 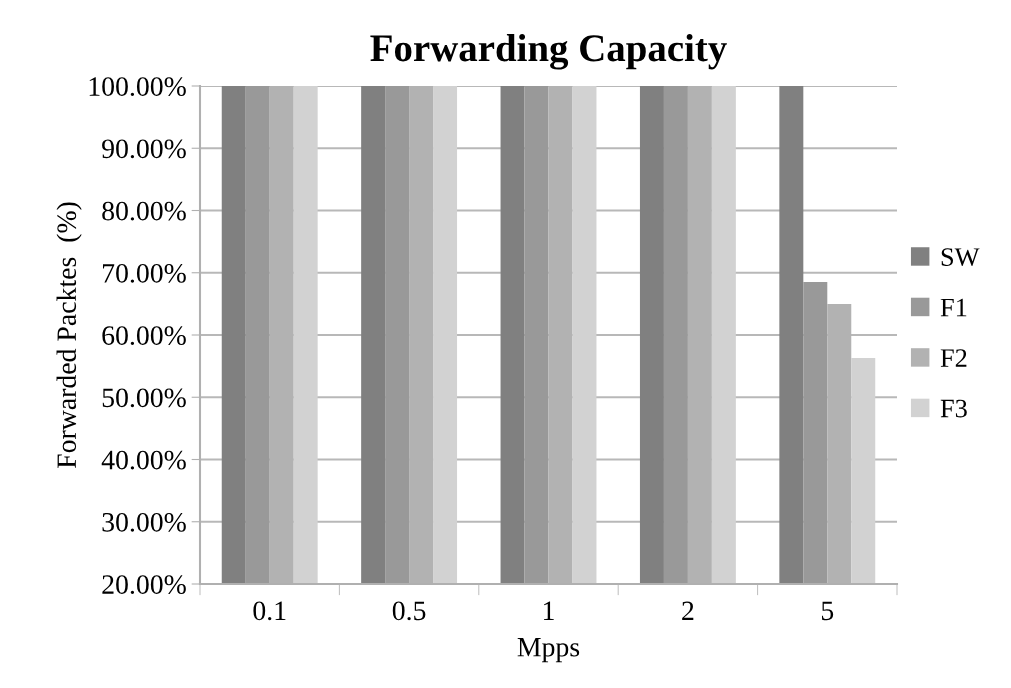 What do you see at coordinates (144, 585) in the screenshot?
I see `y-tick-label: 20.00%` at bounding box center [144, 585].